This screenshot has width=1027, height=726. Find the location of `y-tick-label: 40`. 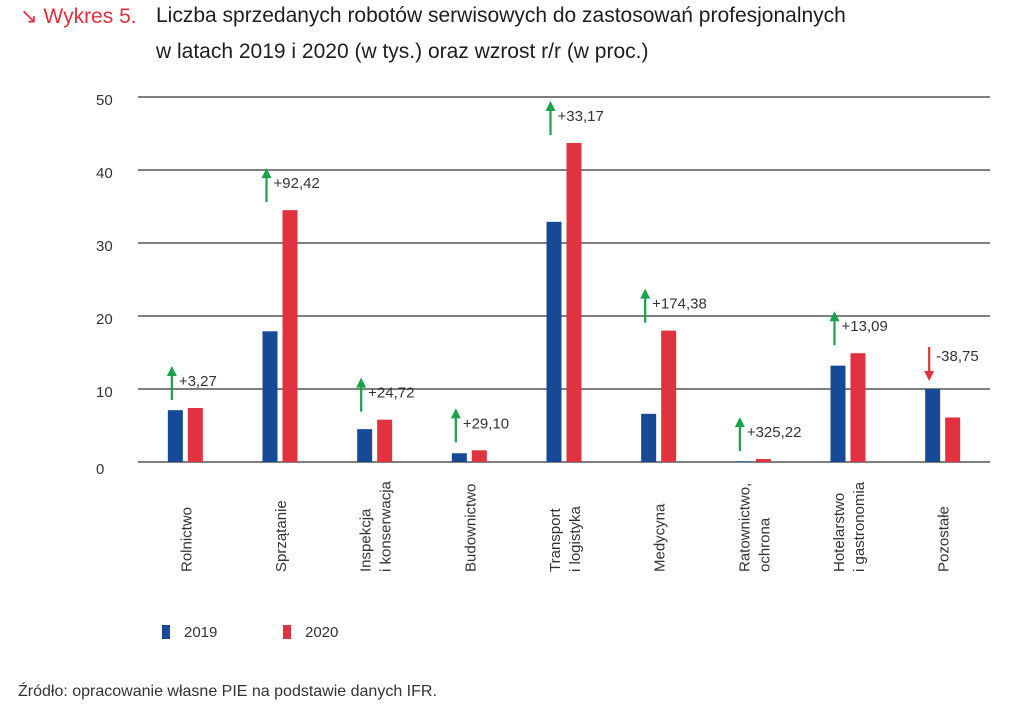

y-tick-label: 40 is located at coordinates (104, 173).